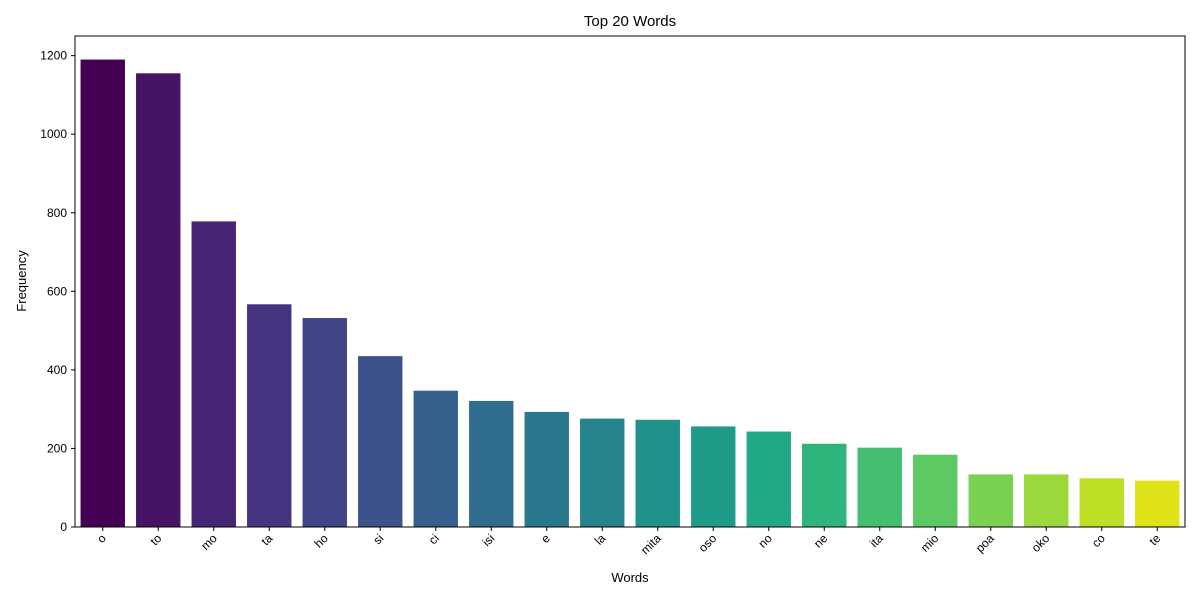  I want to click on y-tick-label: 0, so click(63, 527).